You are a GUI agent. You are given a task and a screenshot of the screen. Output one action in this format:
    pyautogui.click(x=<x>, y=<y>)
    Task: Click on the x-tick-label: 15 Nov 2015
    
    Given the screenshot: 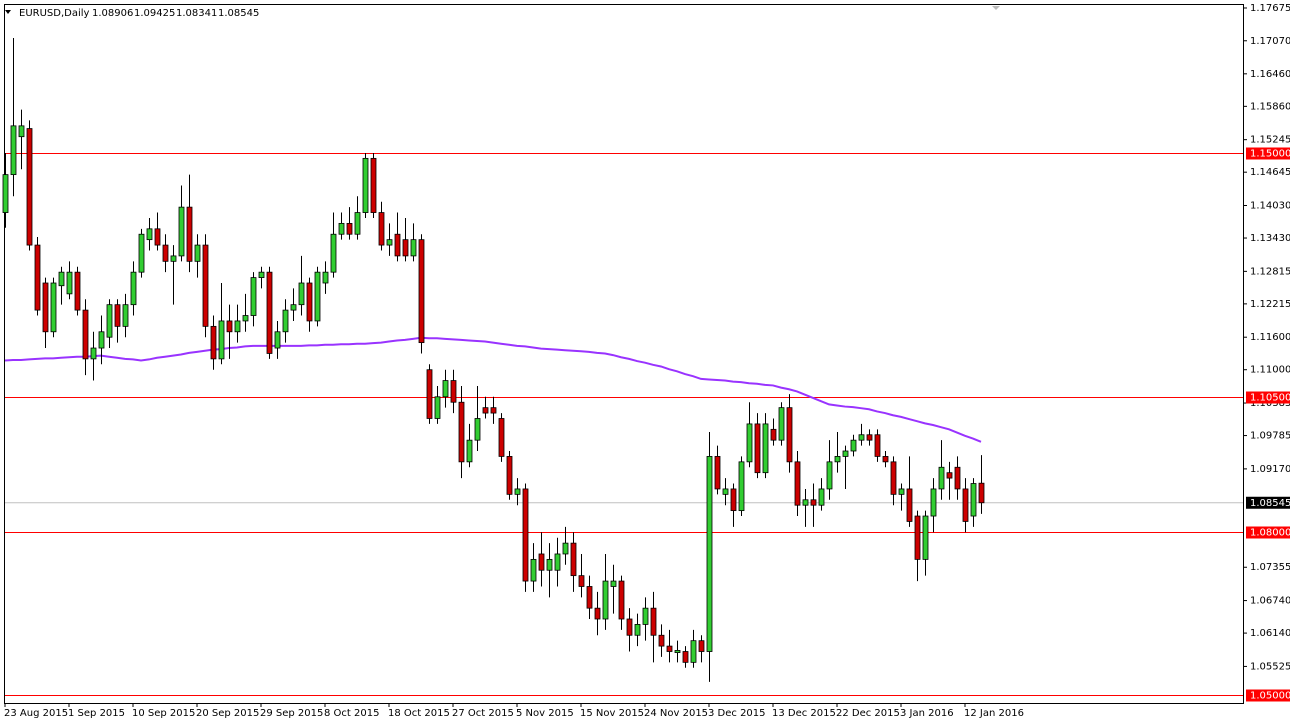 What is the action you would take?
    pyautogui.click(x=612, y=713)
    